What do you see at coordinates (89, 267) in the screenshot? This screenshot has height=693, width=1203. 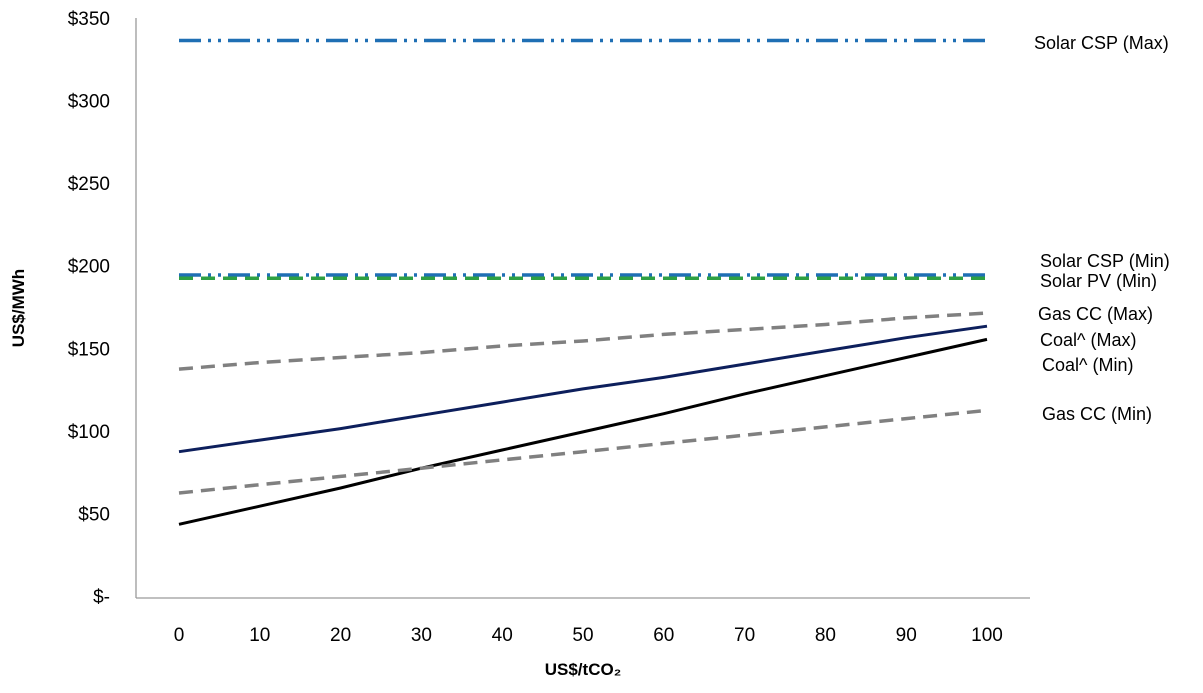 I see `y-tick-label: $200` at bounding box center [89, 267].